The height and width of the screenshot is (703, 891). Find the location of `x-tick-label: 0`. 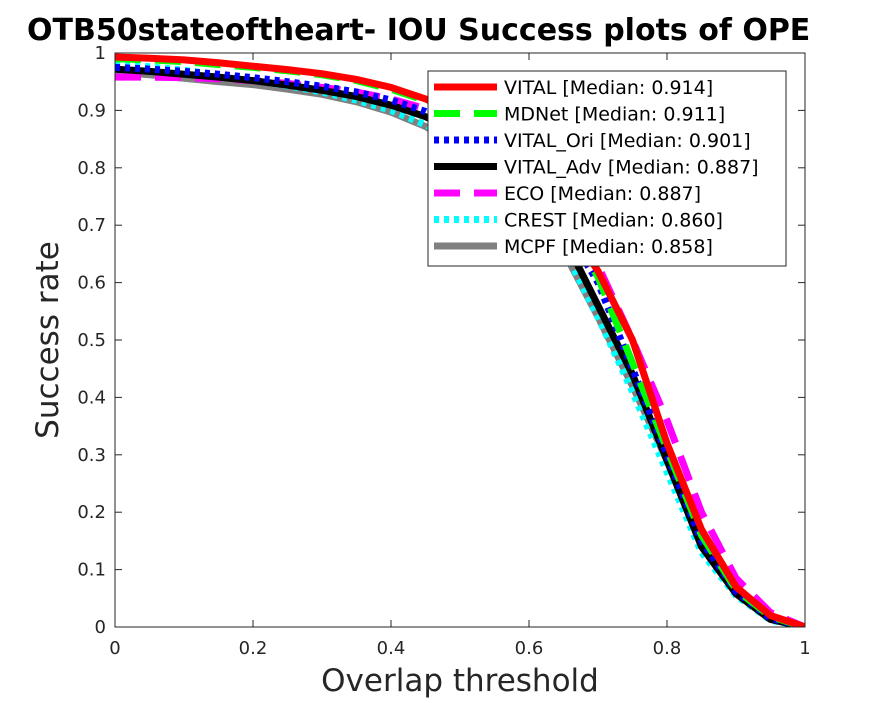

x-tick-label: 0 is located at coordinates (114, 648).